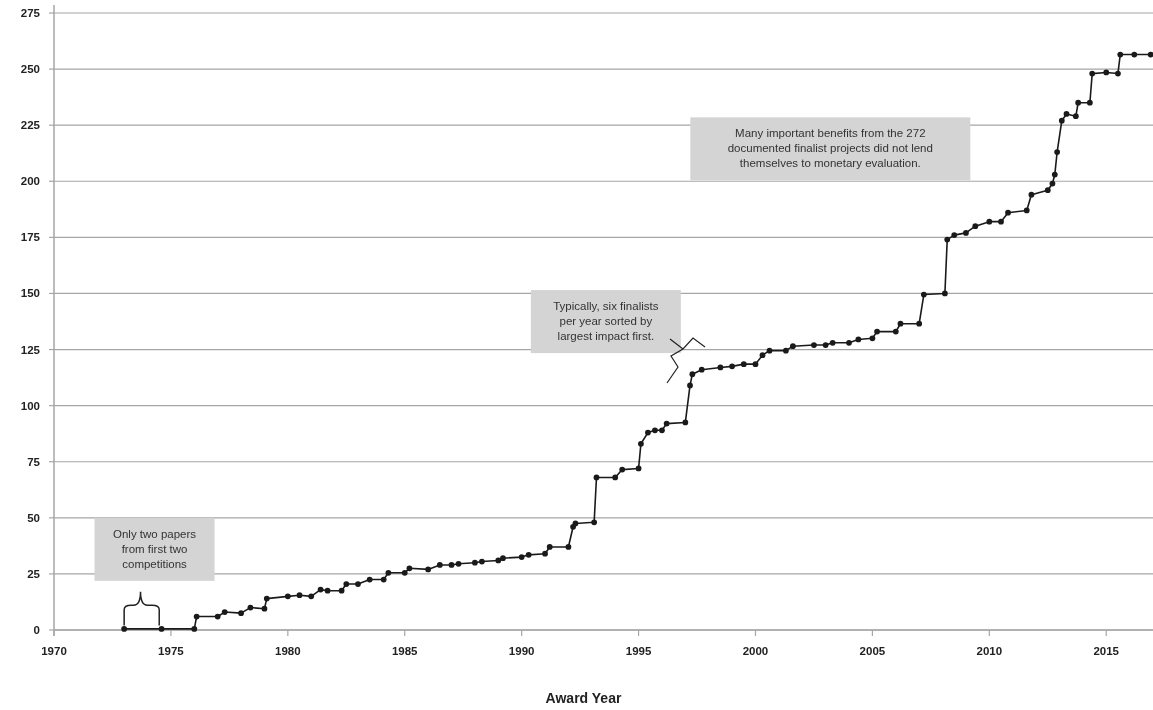 This screenshot has height=710, width=1153. I want to click on y-tick-label: 200, so click(30, 181).